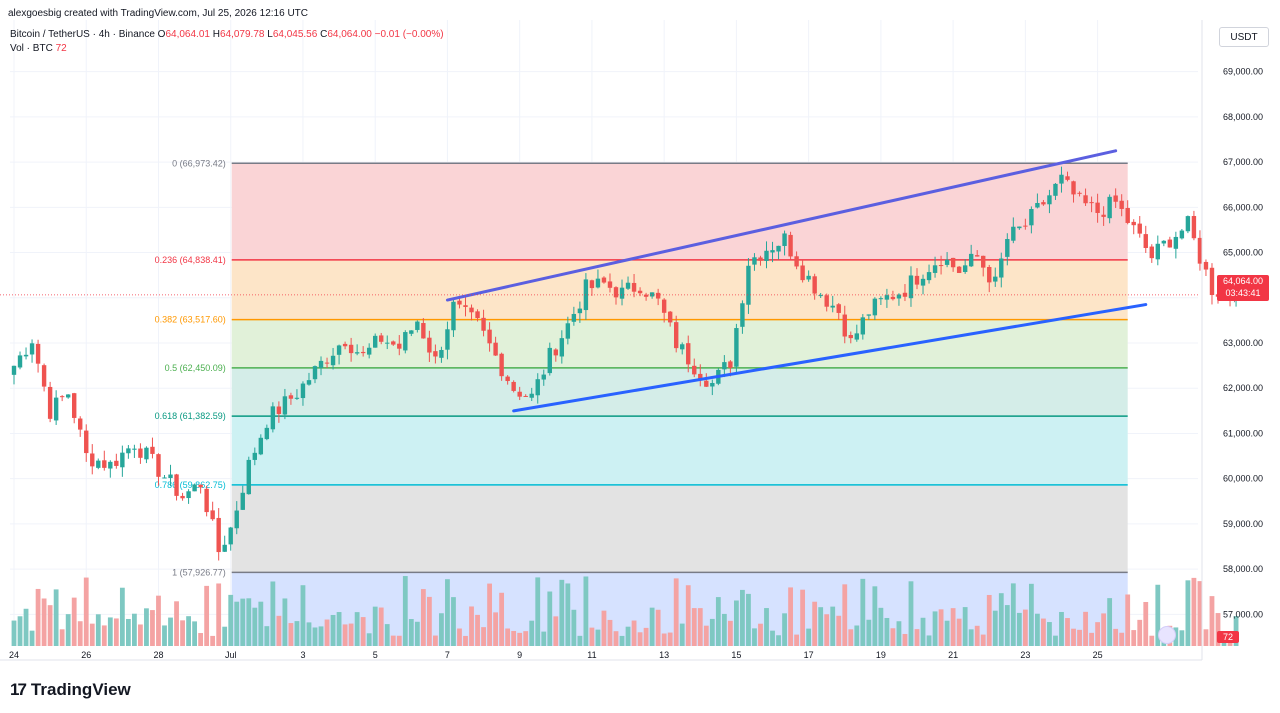 This screenshot has height=713, width=1280. Describe the element at coordinates (70, 690) in the screenshot. I see `tradingview-logo: 17 TradingView` at that location.